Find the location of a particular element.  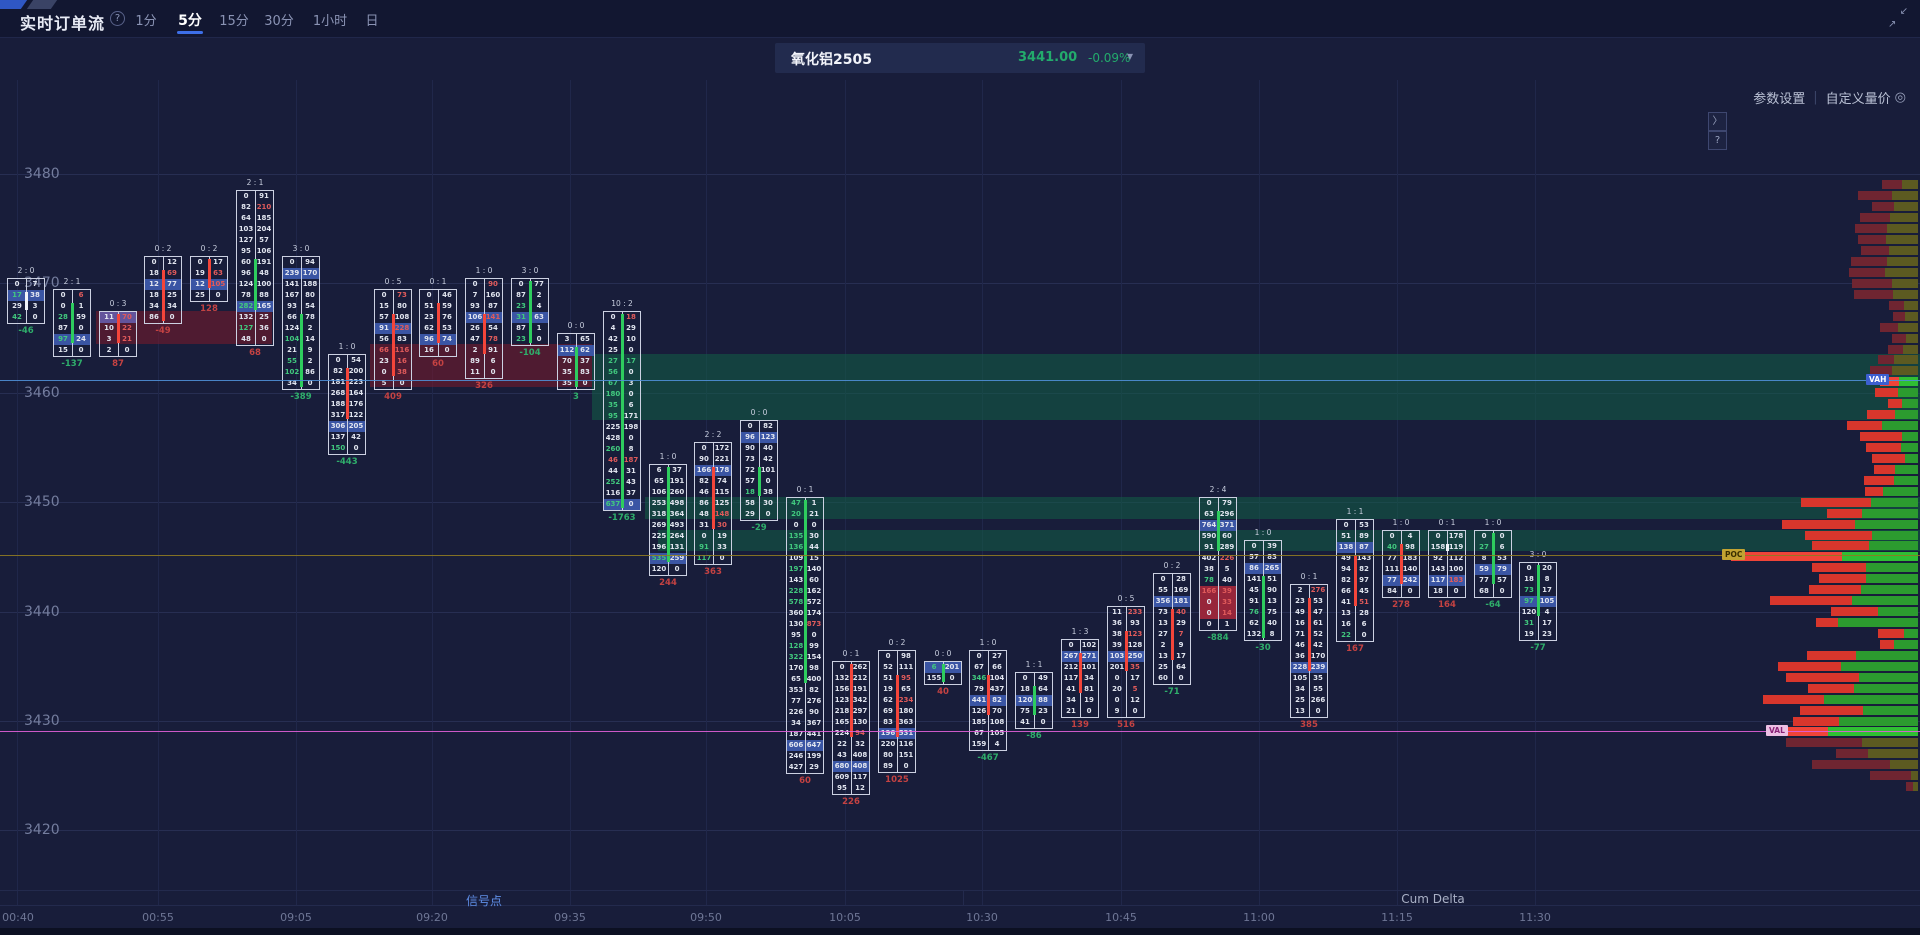

ask-volume: 242 is located at coordinates (1410, 579).